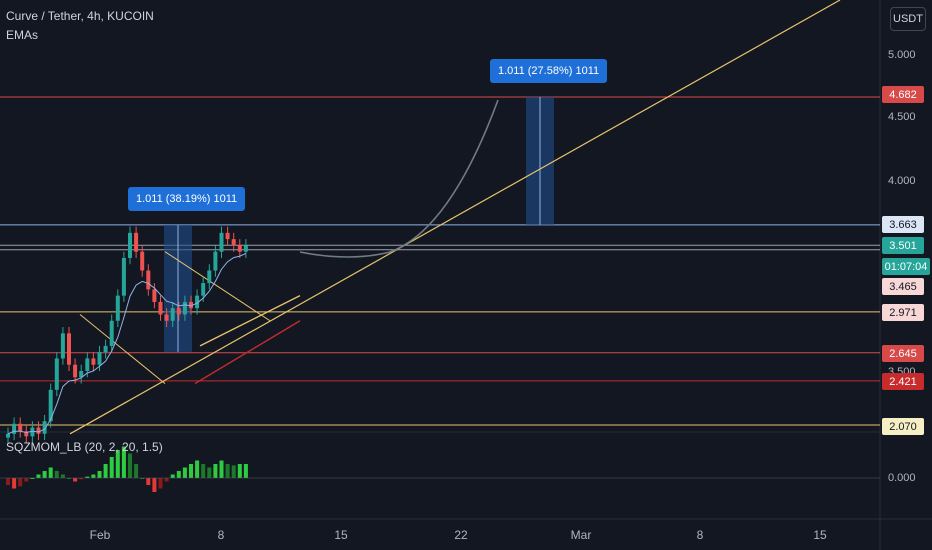  Describe the element at coordinates (903, 353) in the screenshot. I see `price-tag-2645: 2.645` at that location.